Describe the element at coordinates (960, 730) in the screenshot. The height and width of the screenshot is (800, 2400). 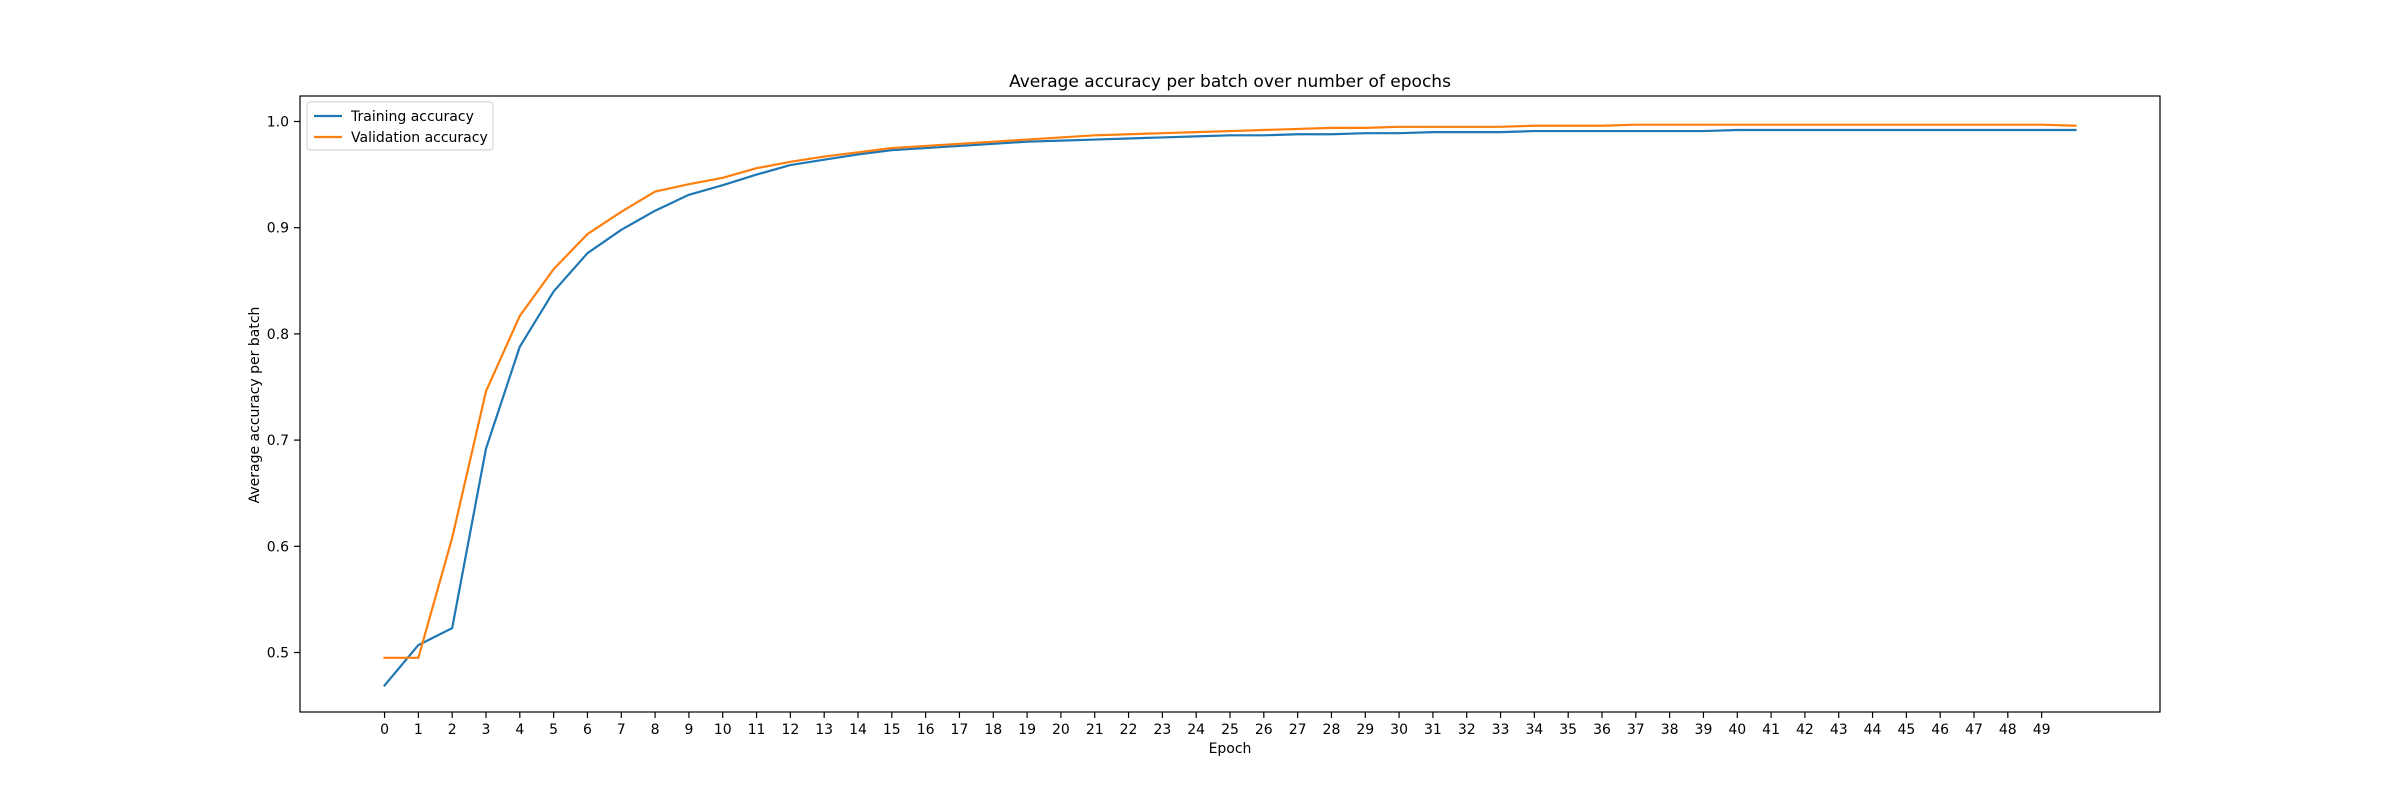
I see `x-tick-label: 17` at that location.